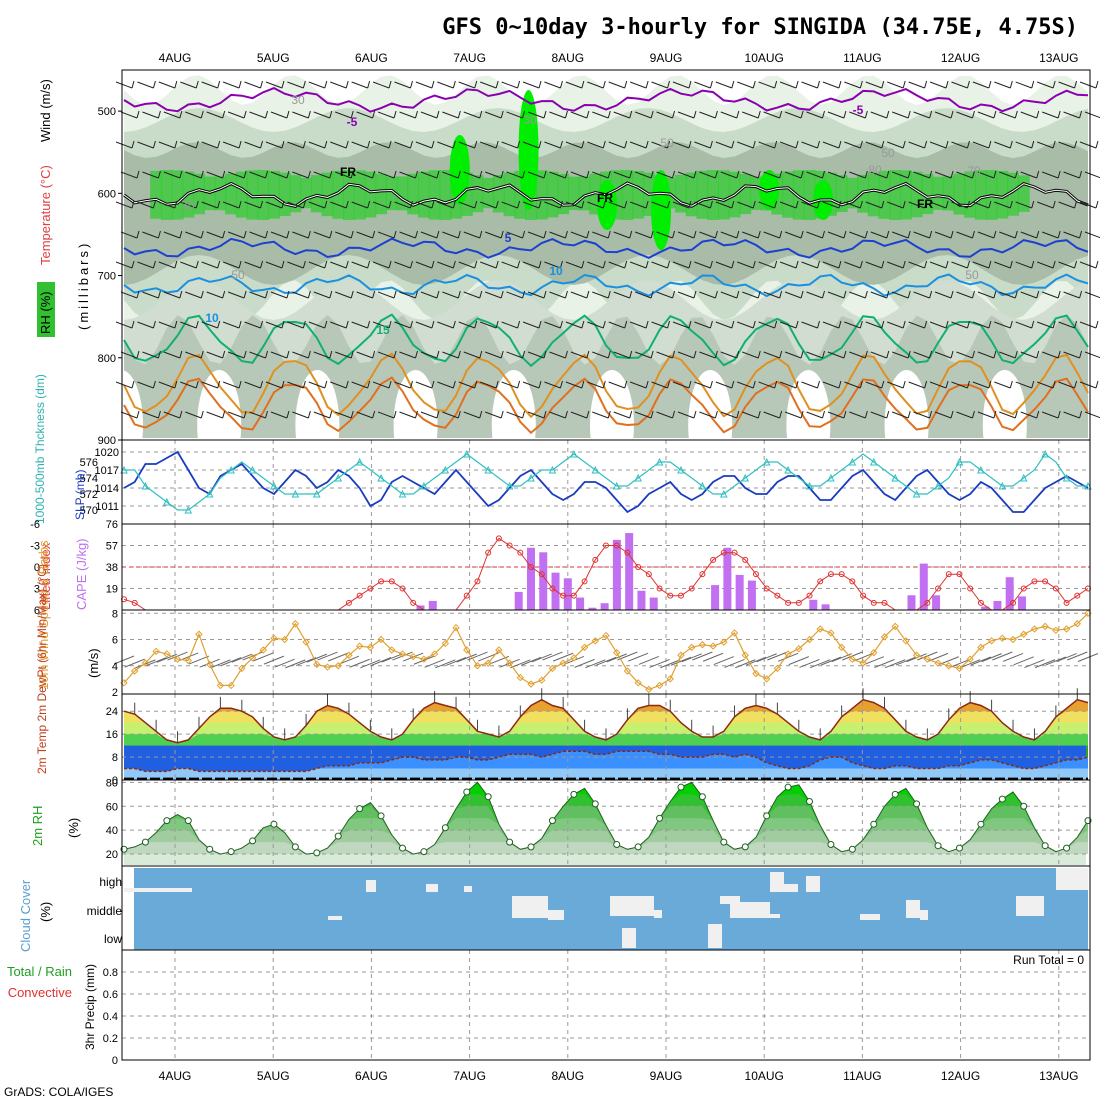 This screenshot has height=1100, width=1100. I want to click on thickness-tick: 570, so click(89, 511).